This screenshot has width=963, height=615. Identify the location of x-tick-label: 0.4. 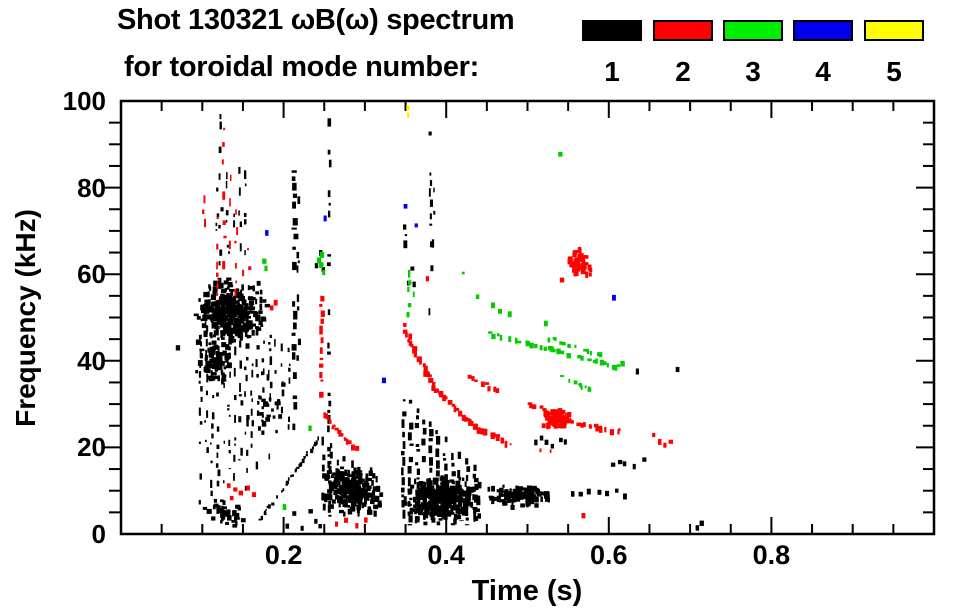
(446, 555).